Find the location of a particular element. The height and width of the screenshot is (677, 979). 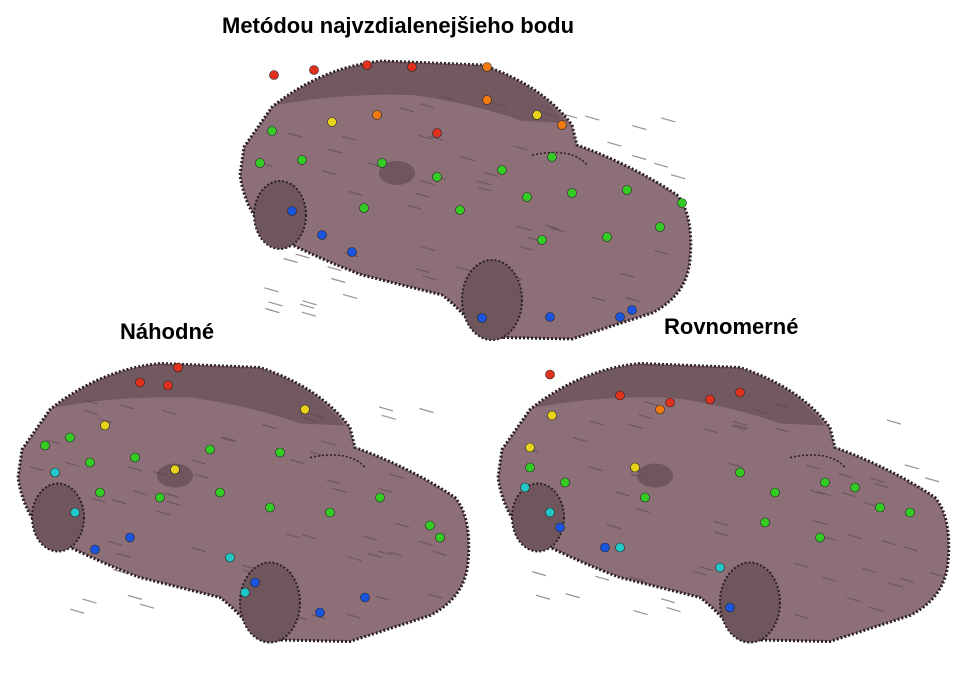

title-uniform: Rovnomerné is located at coordinates (731, 326).